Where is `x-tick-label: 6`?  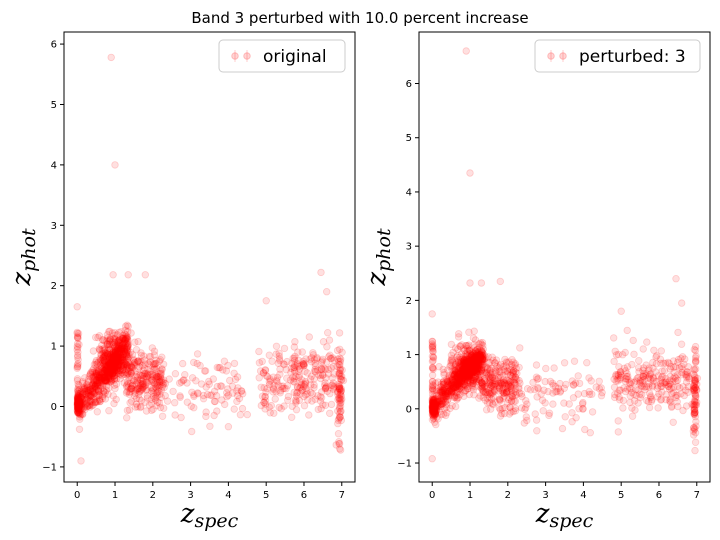
x-tick-label: 6 is located at coordinates (304, 495).